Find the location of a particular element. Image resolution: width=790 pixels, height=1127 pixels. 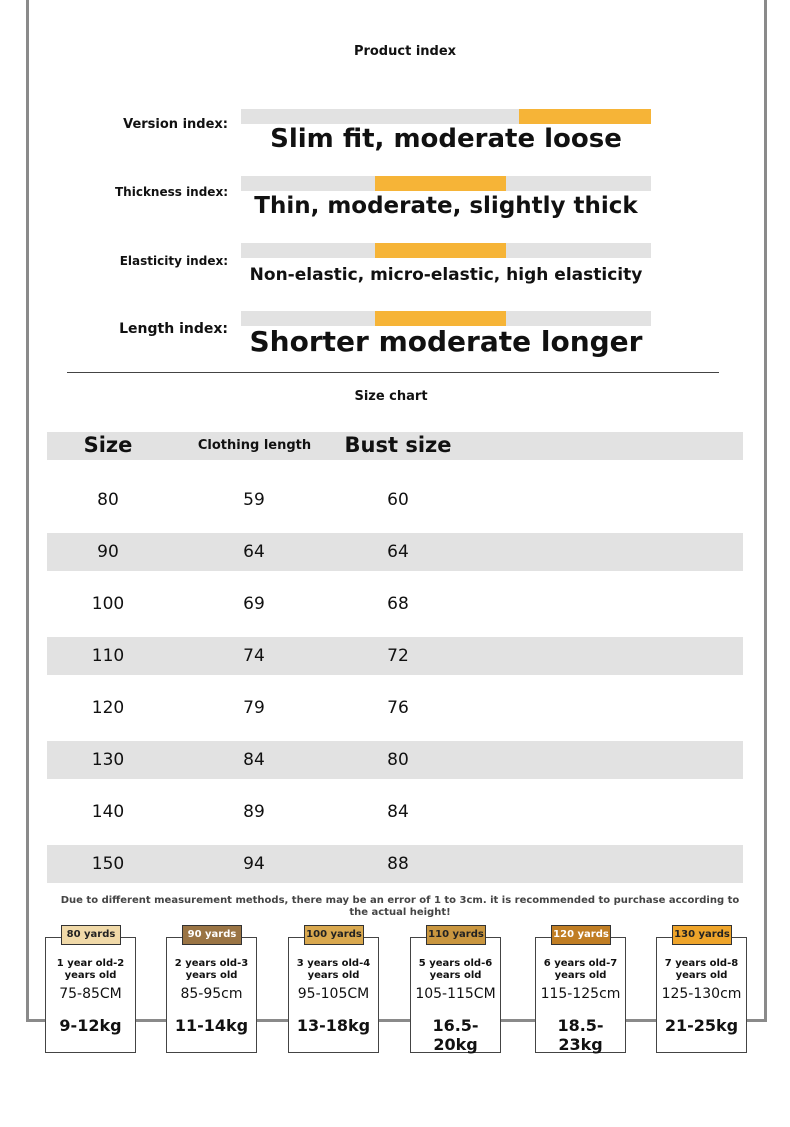

cell-size: 150 is located at coordinates (108, 864).